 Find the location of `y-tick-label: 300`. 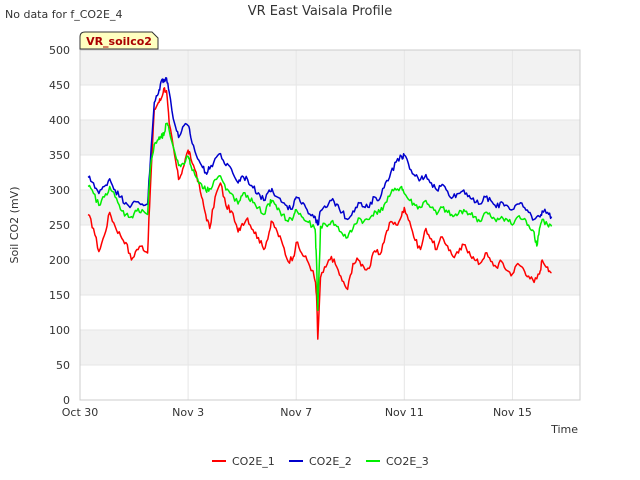

y-tick-label: 300 is located at coordinates (59, 190).